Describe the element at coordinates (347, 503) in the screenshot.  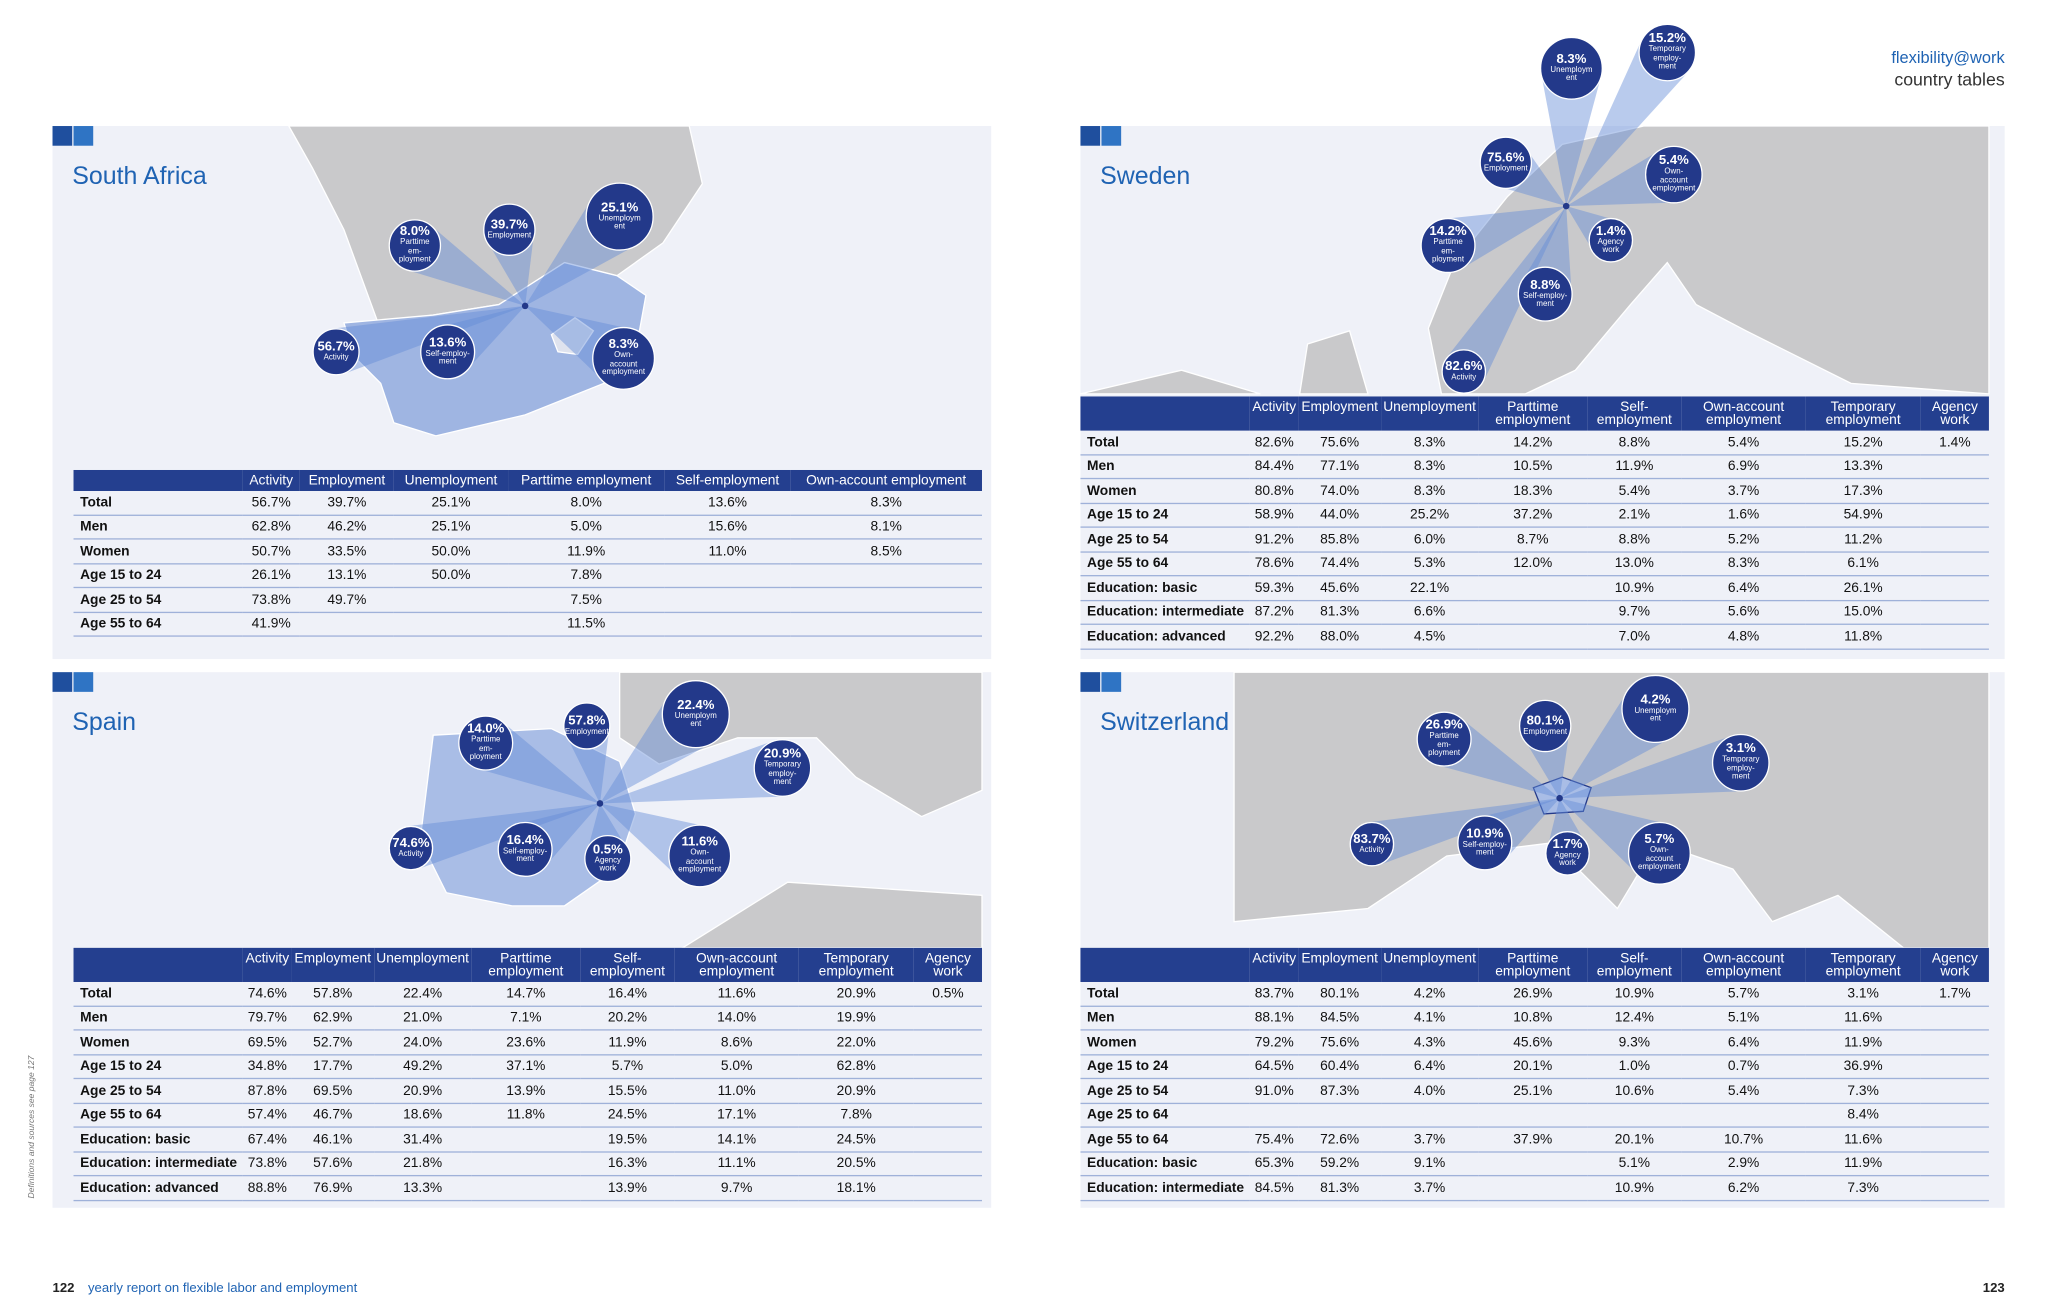
I see `table-cell: 39.7%` at that location.